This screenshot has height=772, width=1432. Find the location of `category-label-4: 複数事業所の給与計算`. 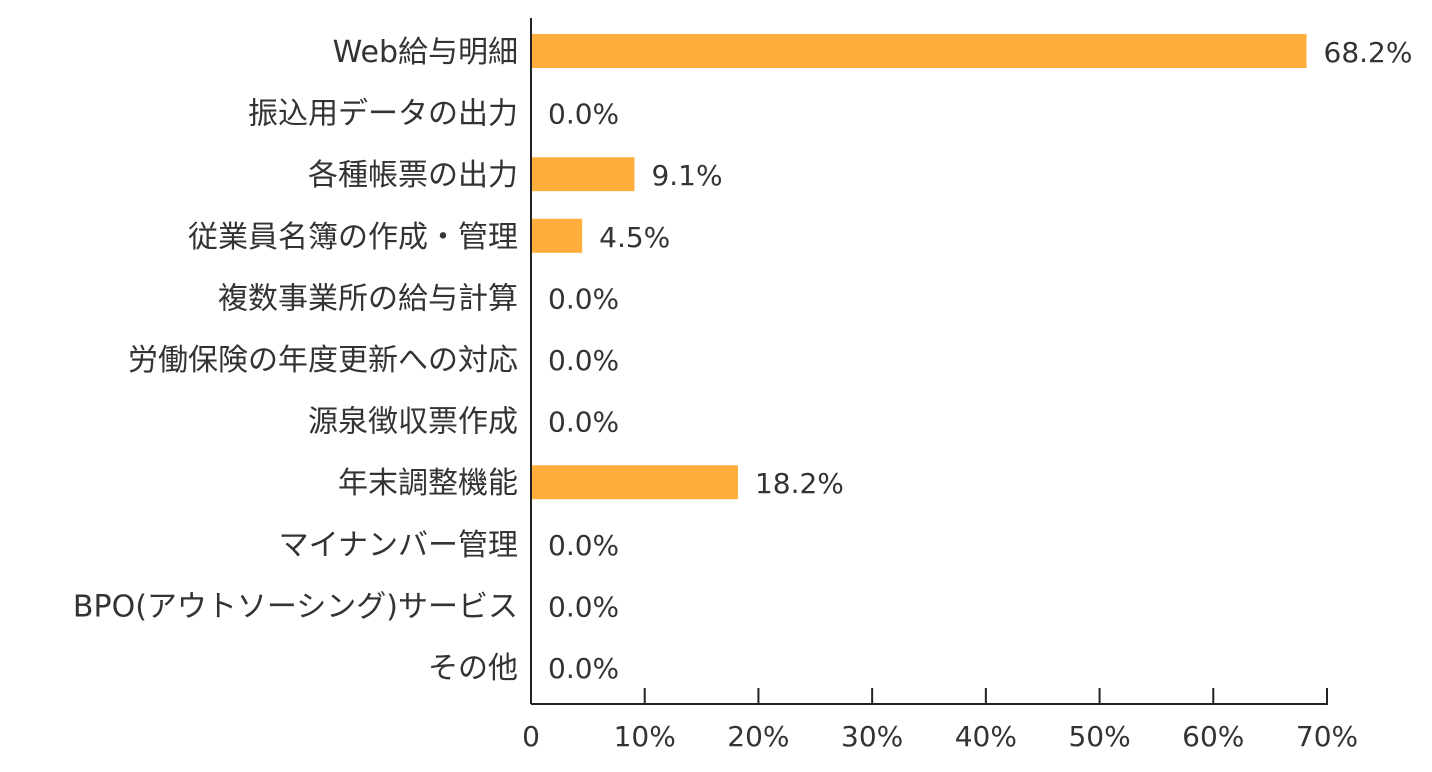

category-label-4: 複数事業所の給与計算 is located at coordinates (368, 298).